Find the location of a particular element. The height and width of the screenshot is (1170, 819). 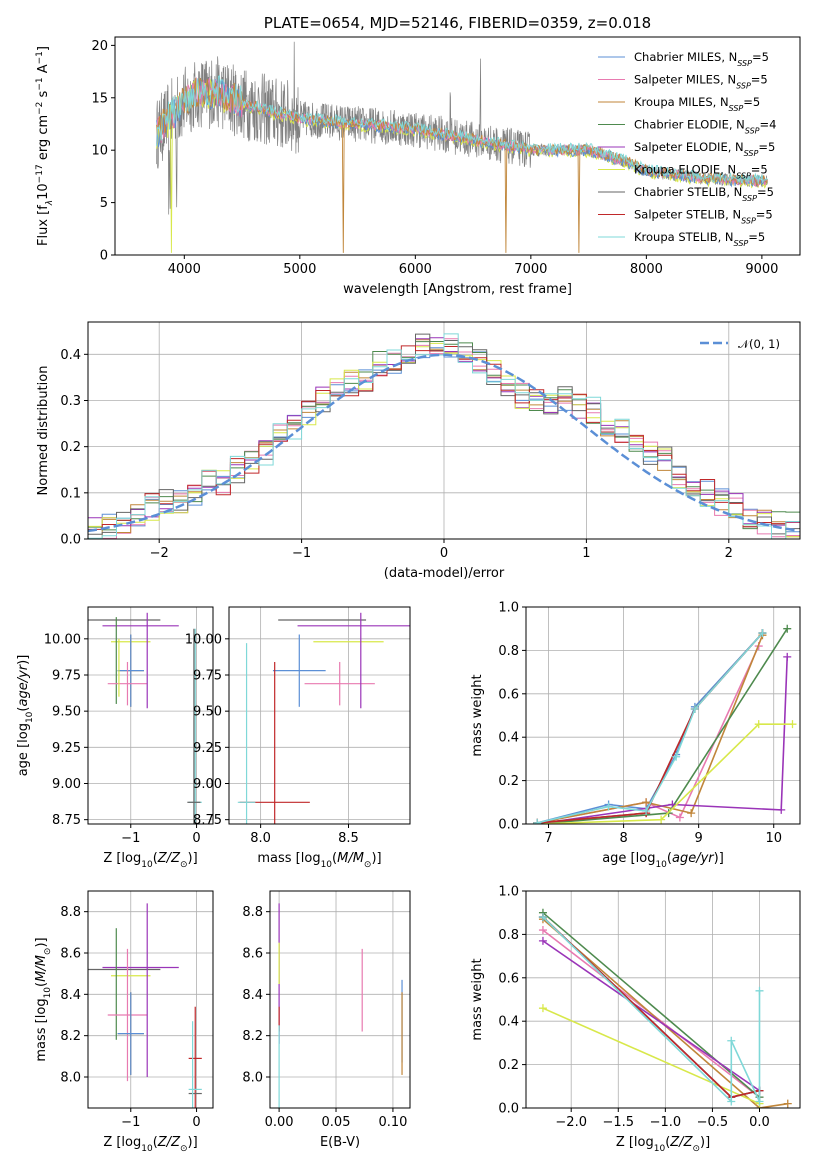

y-tick-label: 10.00 is located at coordinates (62, 639).